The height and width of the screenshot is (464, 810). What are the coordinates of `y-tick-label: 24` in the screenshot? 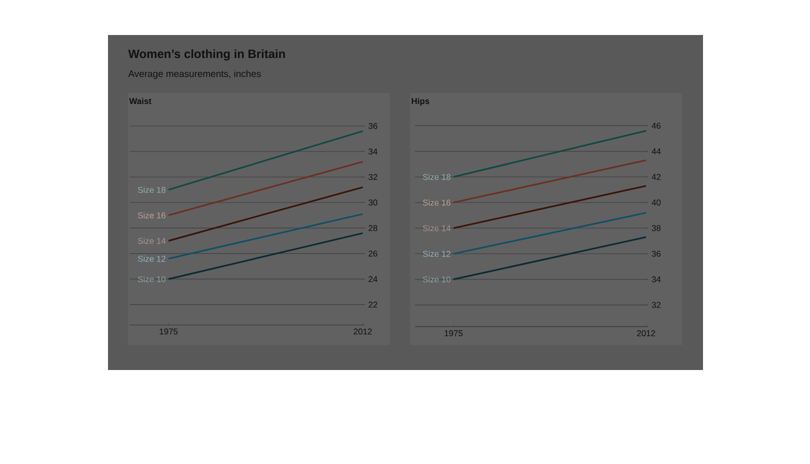 It's located at (373, 279).